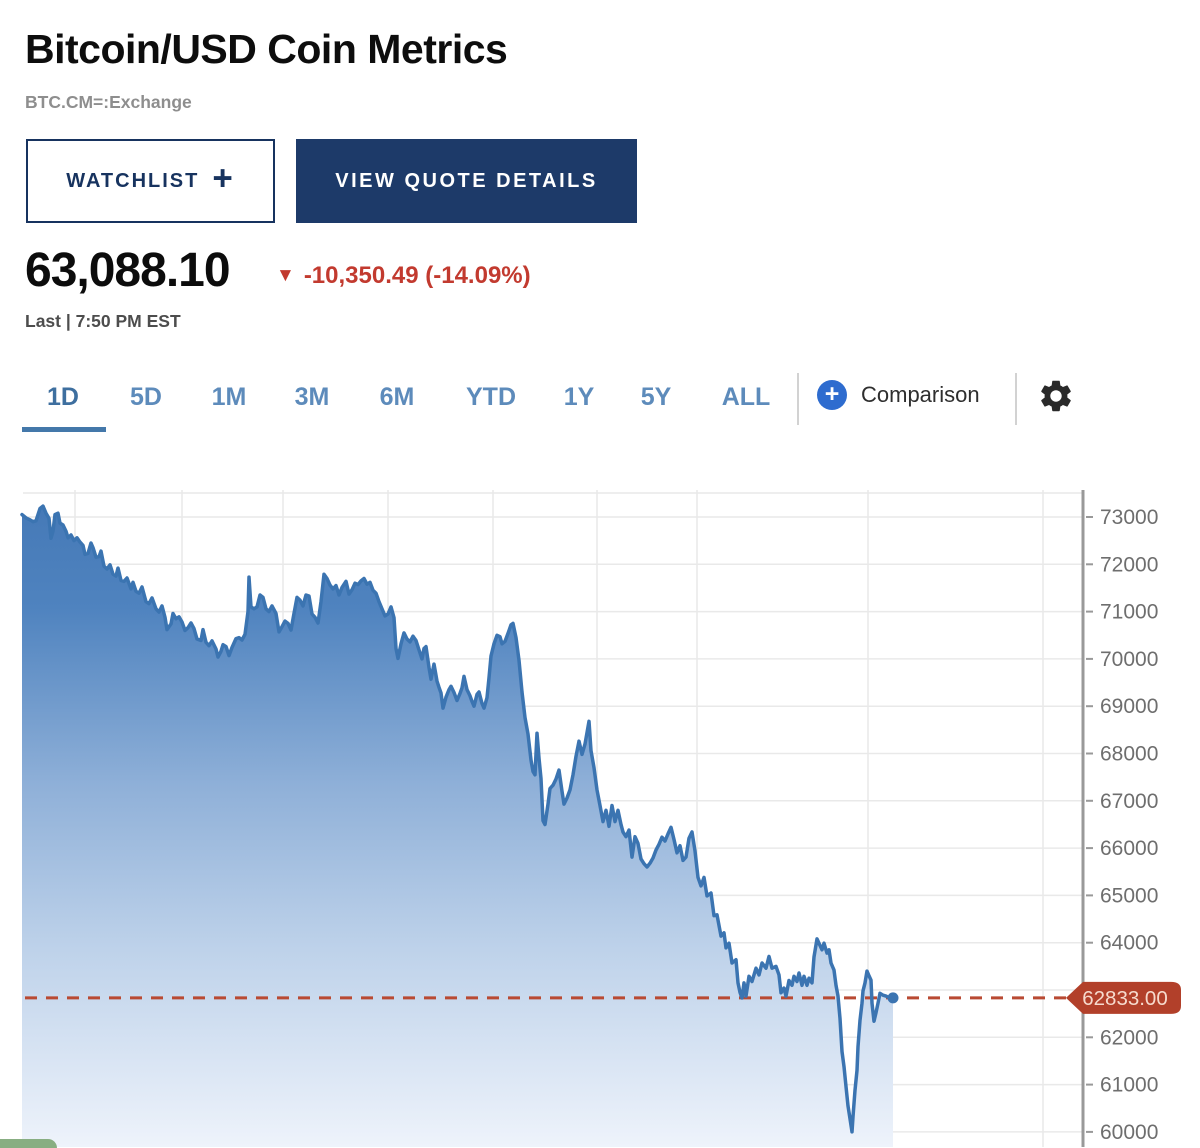  I want to click on tab-ytd: YTD, so click(491, 397).